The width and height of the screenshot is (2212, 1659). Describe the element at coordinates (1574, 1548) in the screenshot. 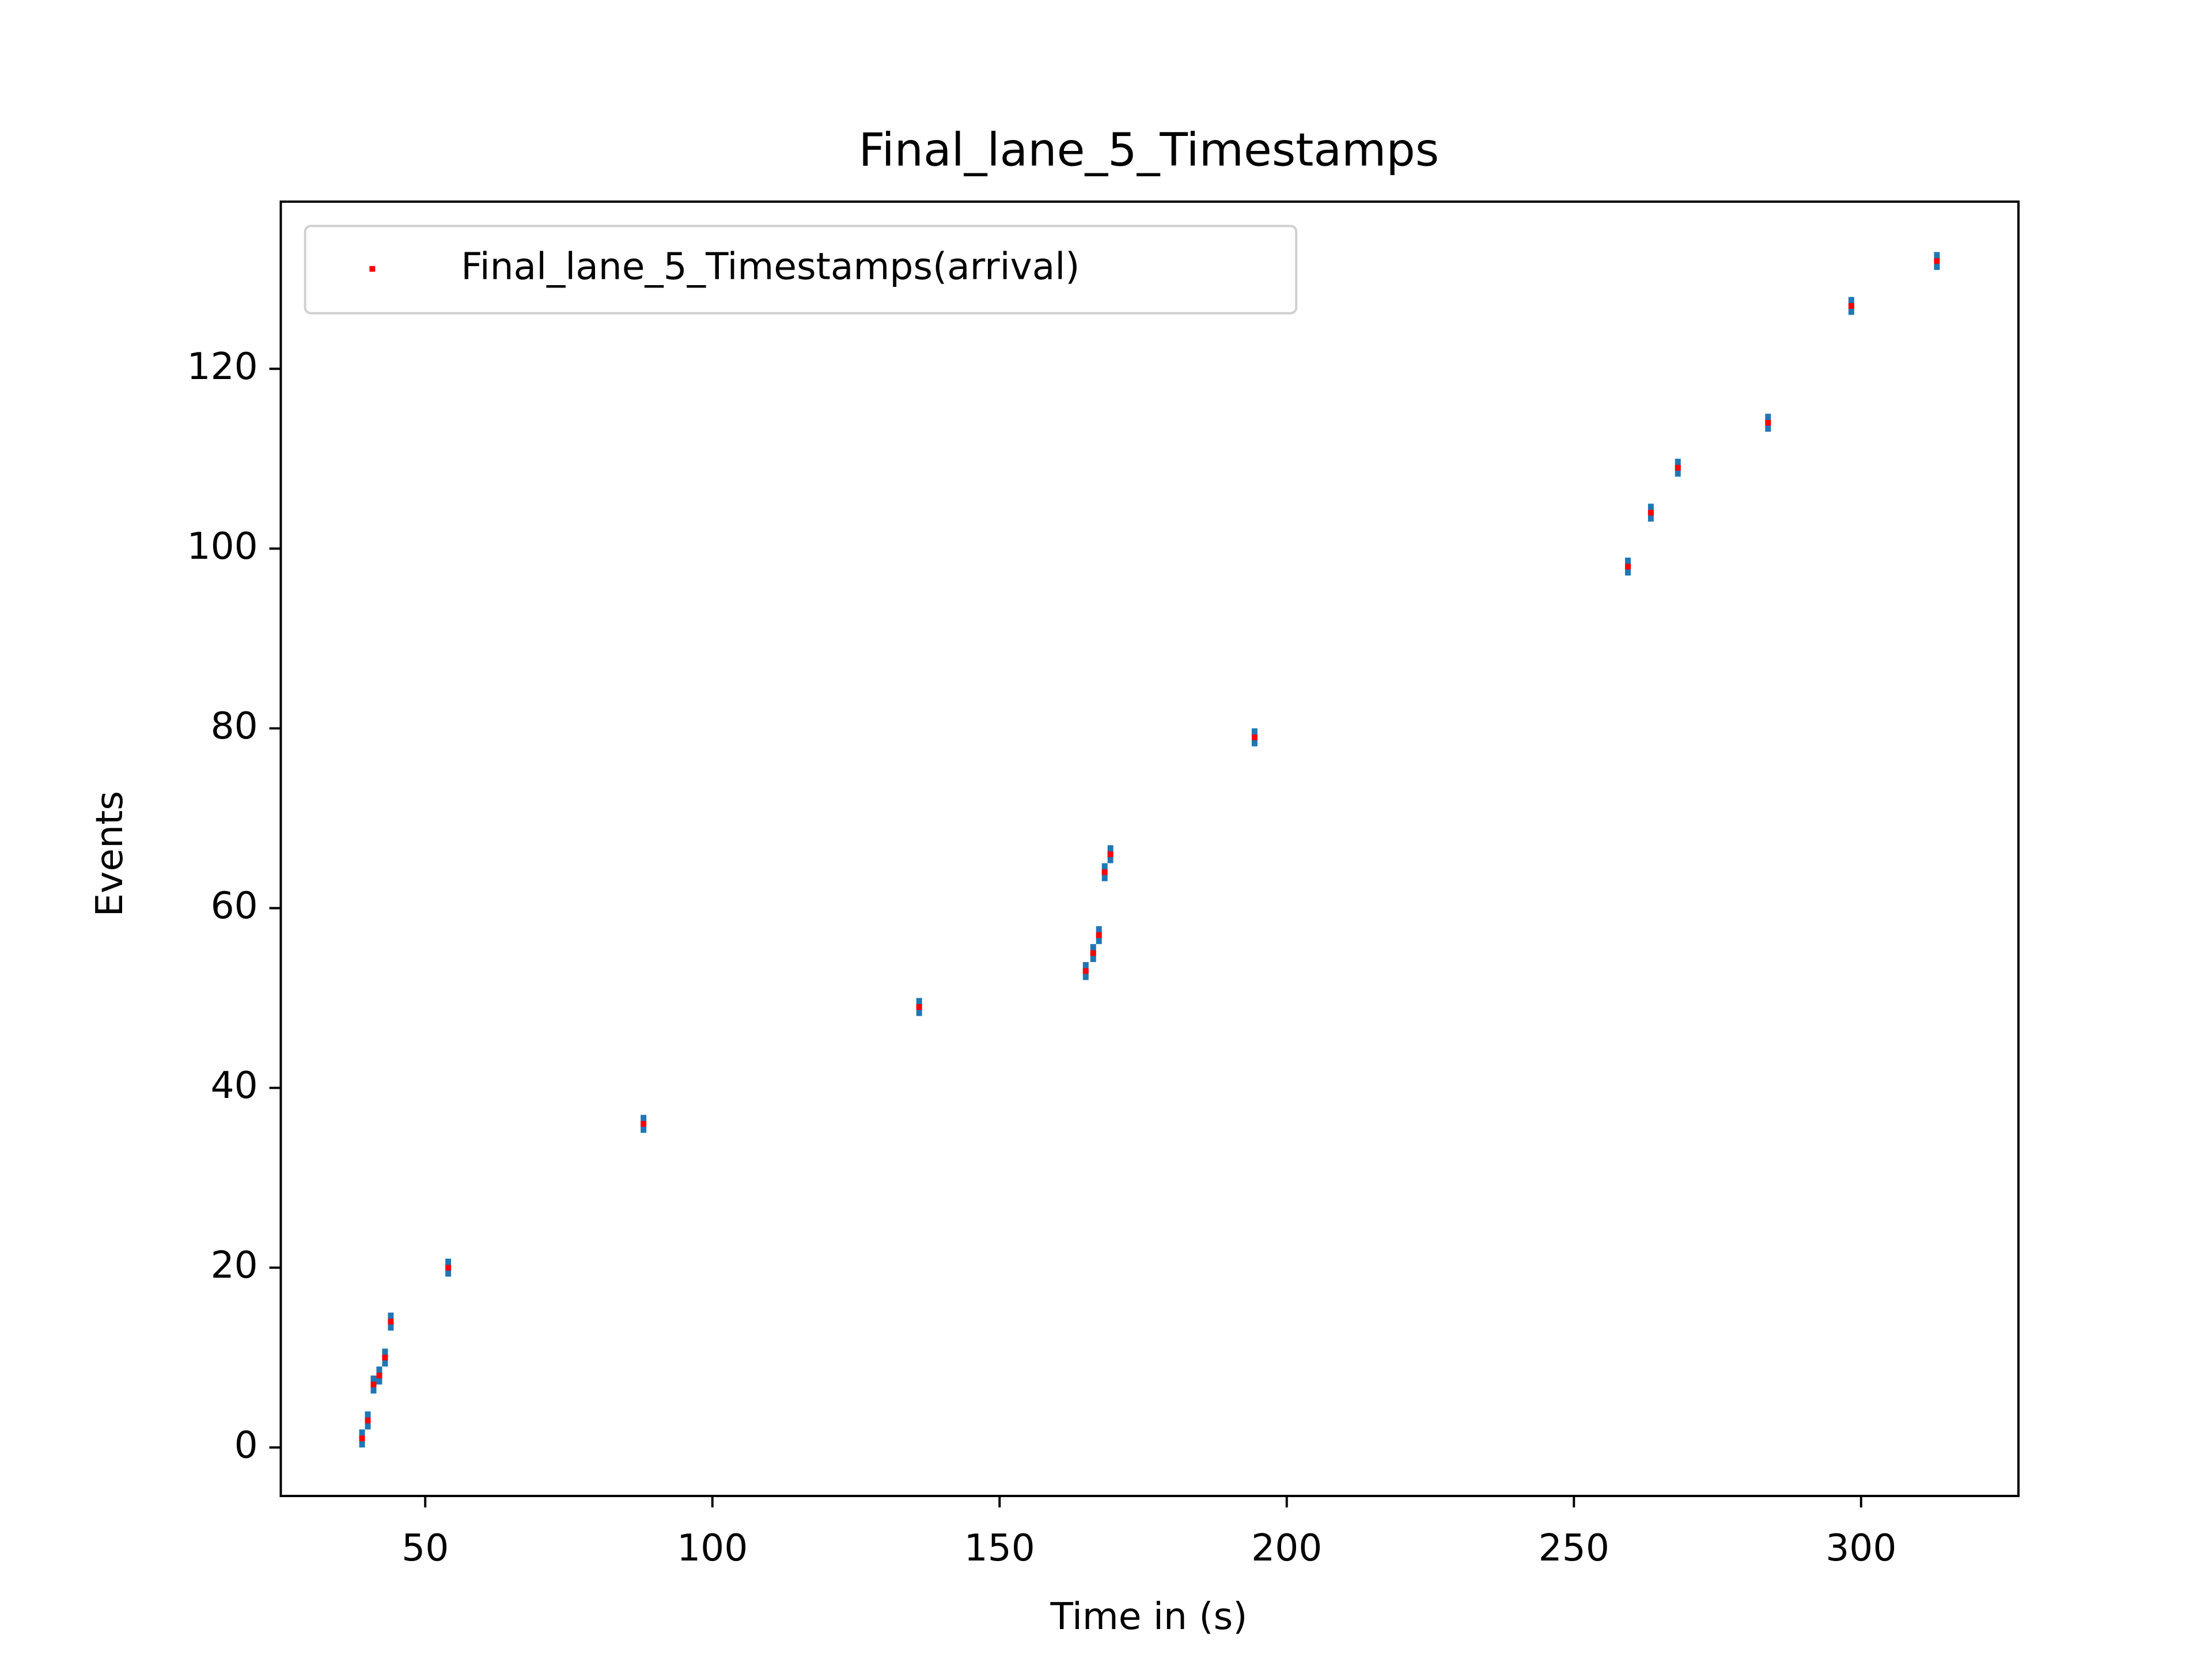

I see `x-tick-label: 250` at that location.